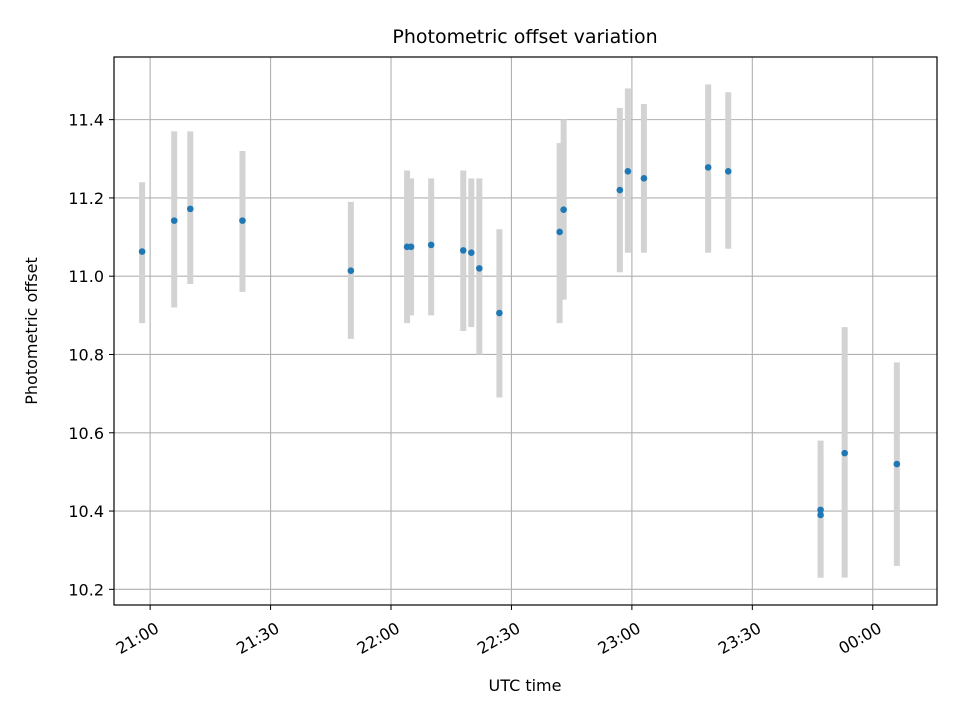 Image resolution: width=960 pixels, height=720 pixels. What do you see at coordinates (86, 511) in the screenshot?
I see `y-tick-label: 10.4` at bounding box center [86, 511].